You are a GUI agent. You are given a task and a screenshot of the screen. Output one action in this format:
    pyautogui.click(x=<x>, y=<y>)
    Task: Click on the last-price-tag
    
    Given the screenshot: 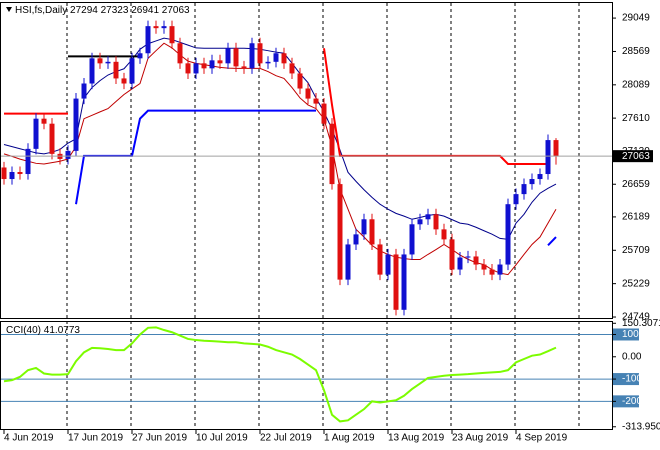 What is the action you would take?
    pyautogui.click(x=633, y=156)
    